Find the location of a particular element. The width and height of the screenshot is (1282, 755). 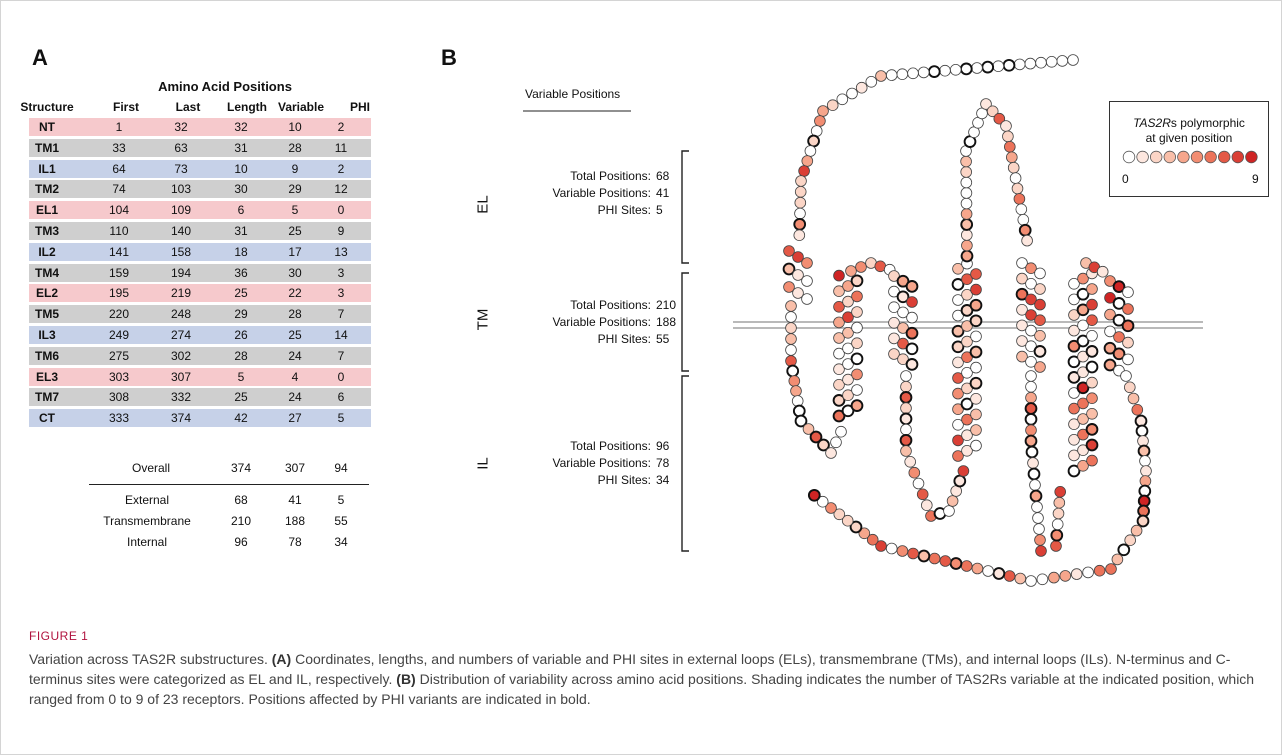

table-cell-length: 31 is located at coordinates (241, 147).